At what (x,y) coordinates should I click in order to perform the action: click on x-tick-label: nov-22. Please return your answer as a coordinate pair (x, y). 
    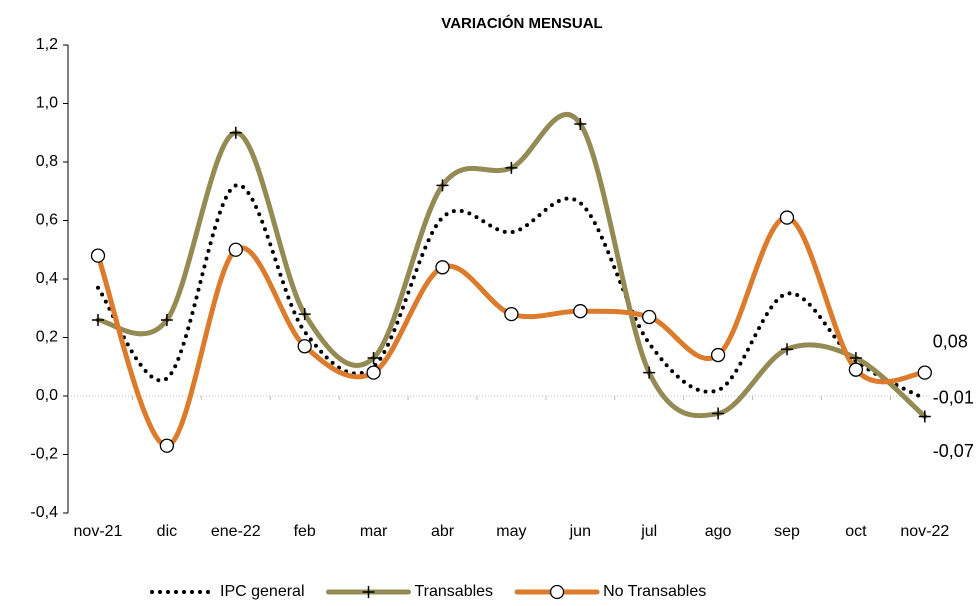
    Looking at the image, I should click on (924, 531).